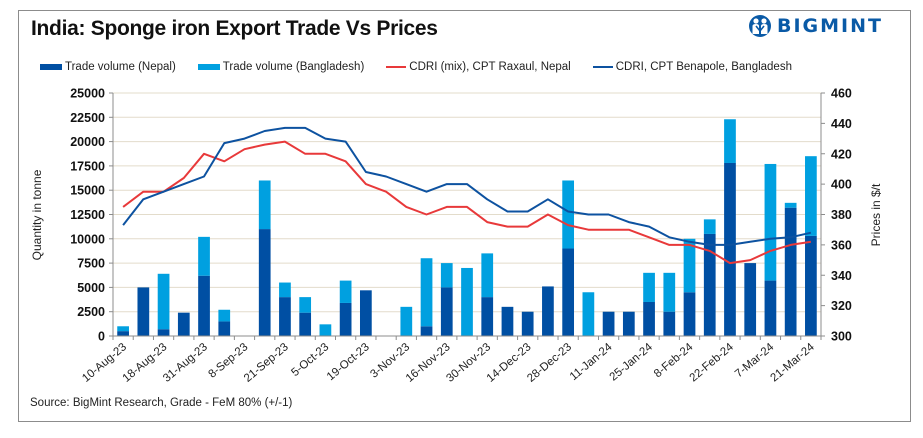 This screenshot has height=438, width=923. Describe the element at coordinates (101, 337) in the screenshot. I see `y-tick-label: 0` at that location.